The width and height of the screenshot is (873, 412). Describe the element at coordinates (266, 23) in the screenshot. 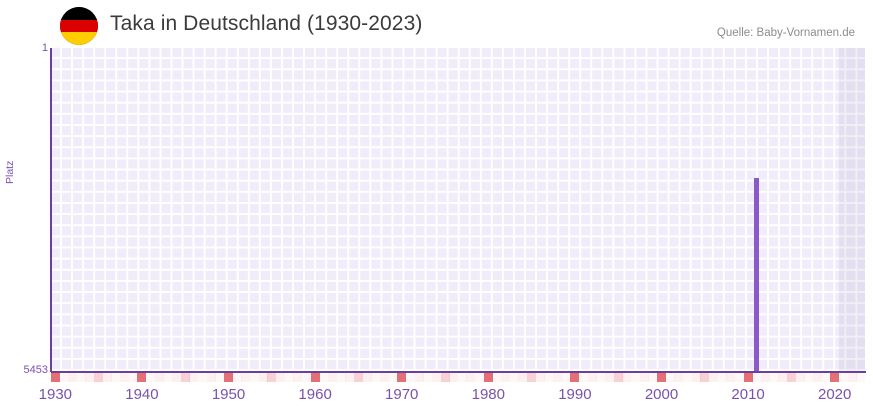

I see `chart-title: Taka in Deutschland (1930-2023)` at that location.